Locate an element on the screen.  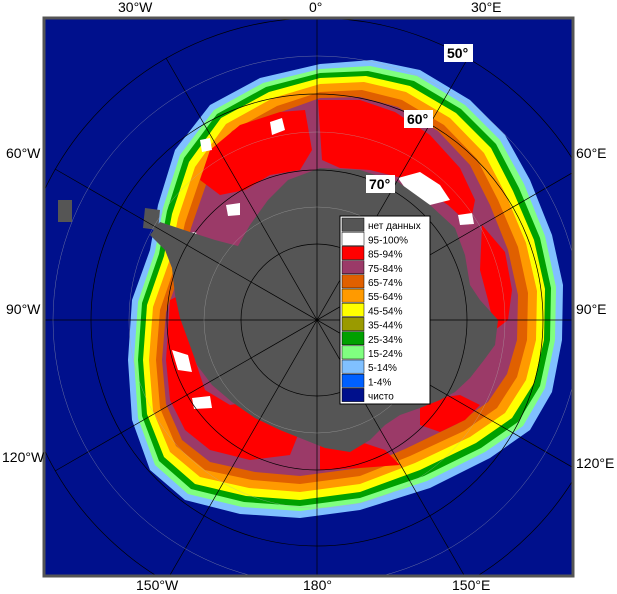
lat-label-50: 50° is located at coordinates (457, 53).